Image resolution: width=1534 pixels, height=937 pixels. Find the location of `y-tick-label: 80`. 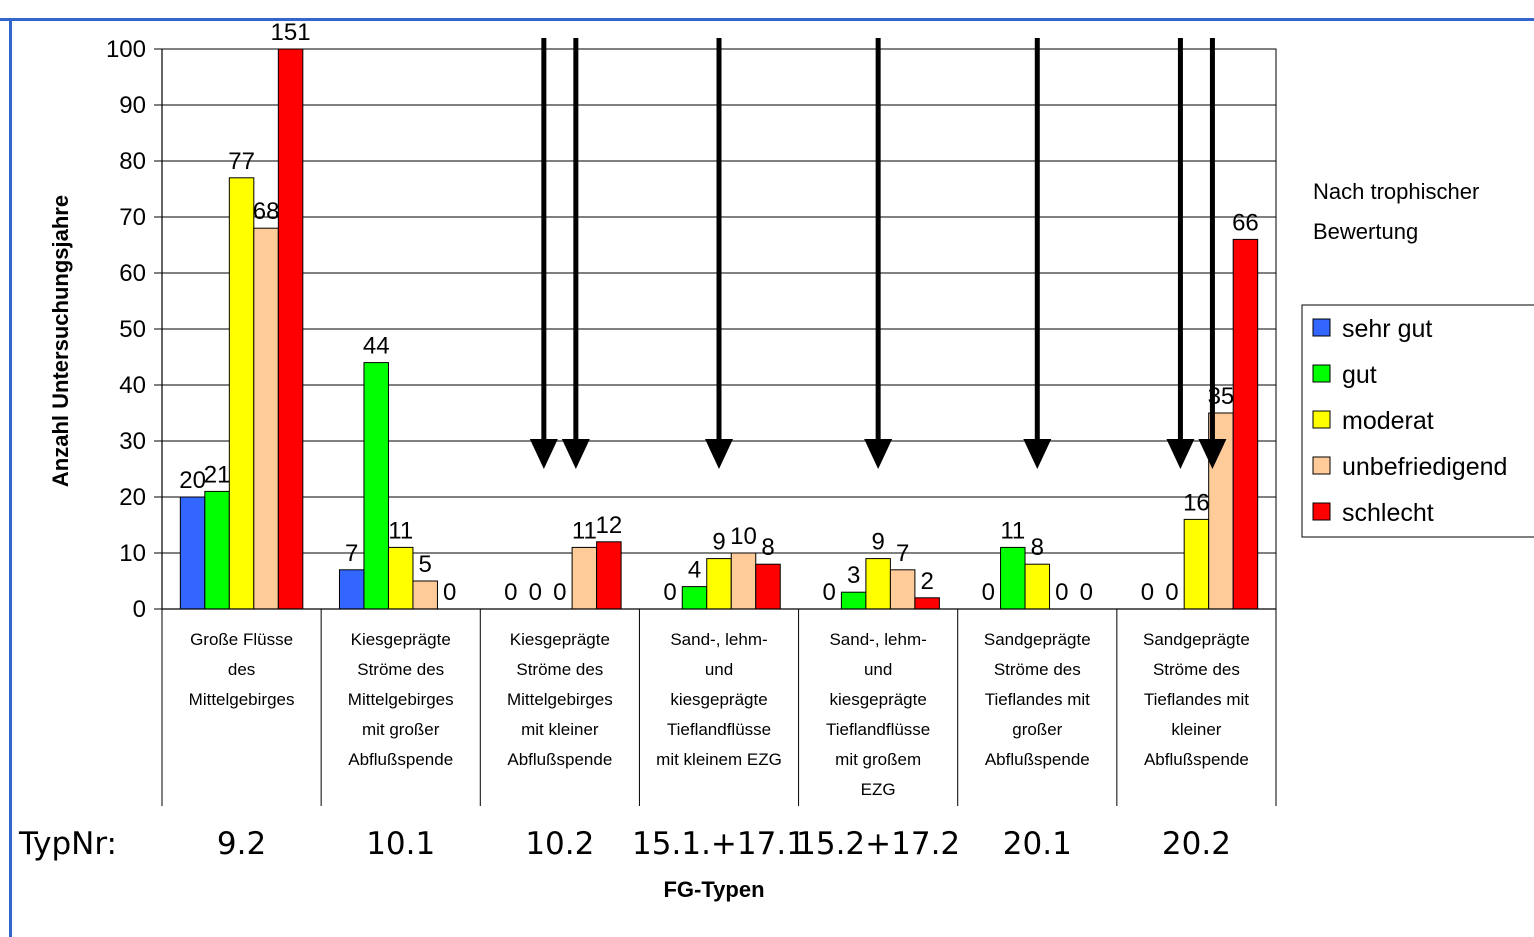

y-tick-label: 80 is located at coordinates (132, 161).